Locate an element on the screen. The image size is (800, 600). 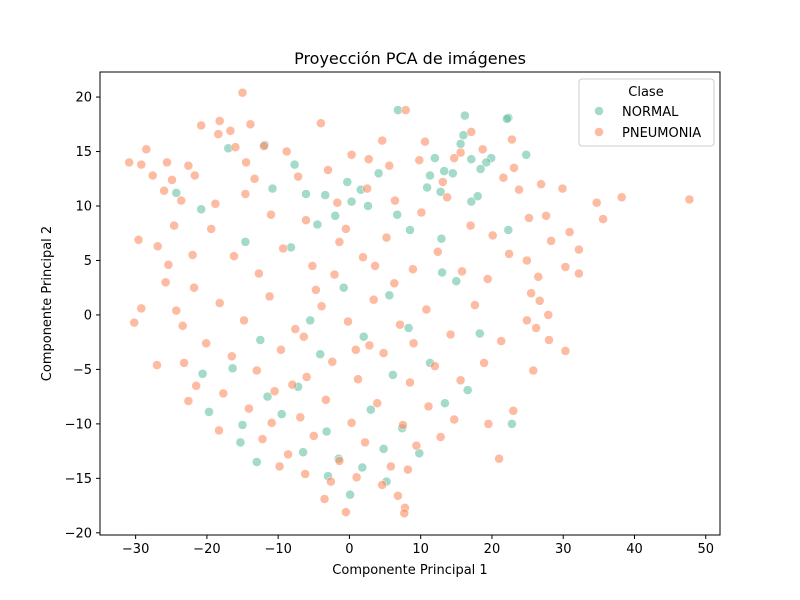
legend-marker-pneumonia is located at coordinates (599, 132).